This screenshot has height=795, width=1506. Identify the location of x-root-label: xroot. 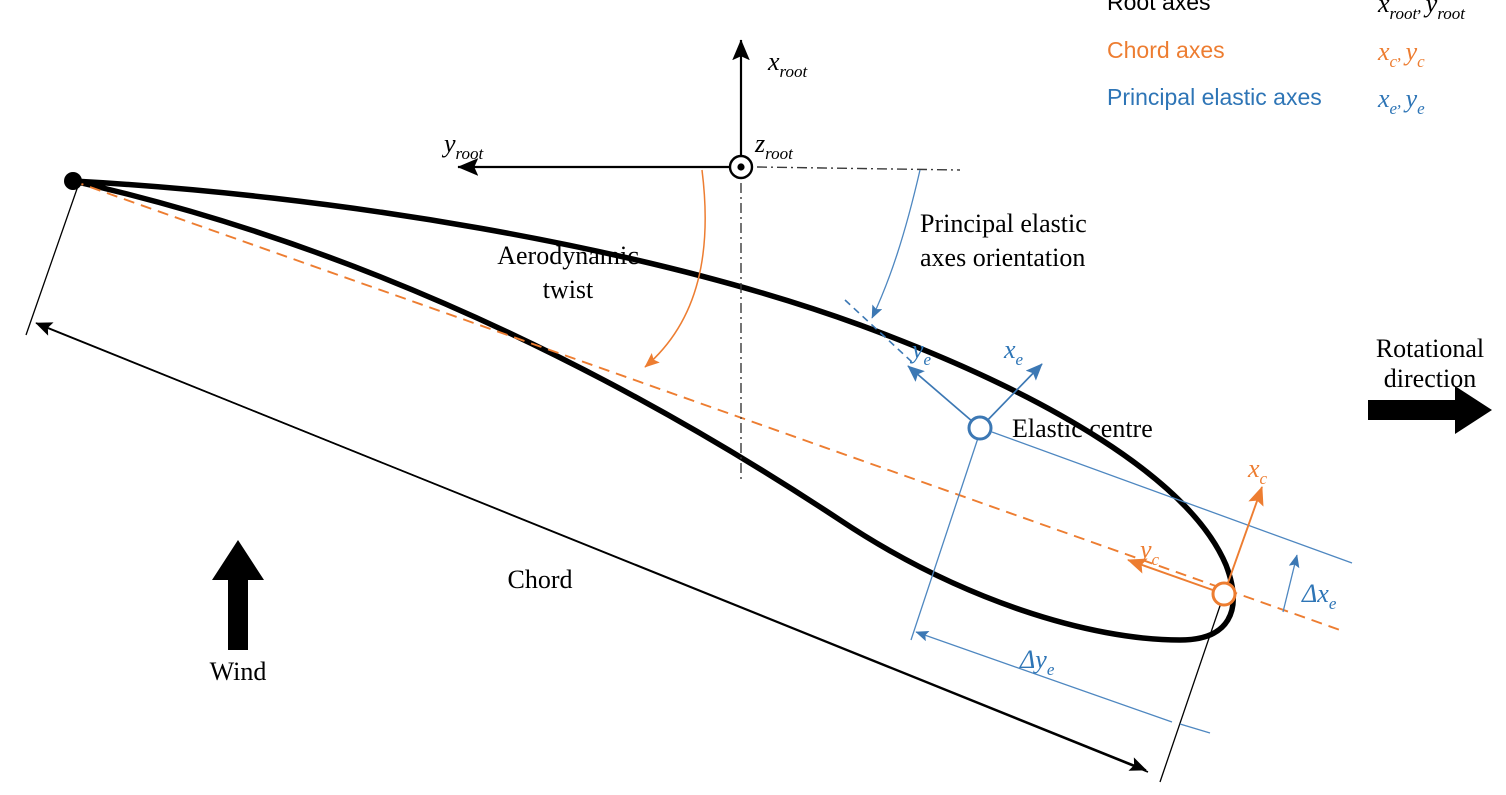
(788, 64).